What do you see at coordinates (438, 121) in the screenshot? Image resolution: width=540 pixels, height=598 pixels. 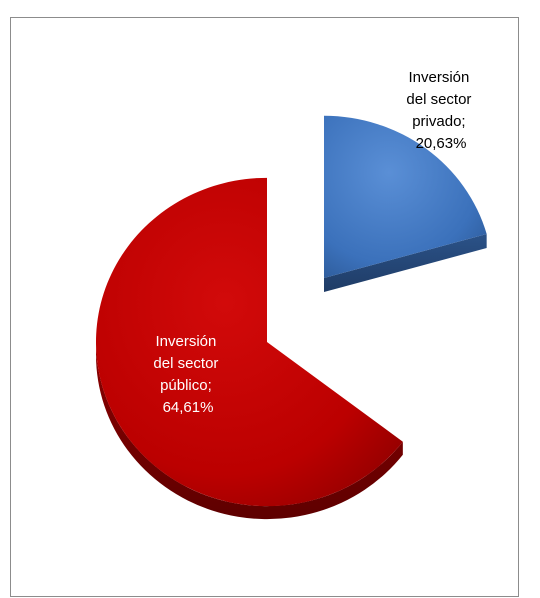 I see `data-label-line: privado;` at bounding box center [438, 121].